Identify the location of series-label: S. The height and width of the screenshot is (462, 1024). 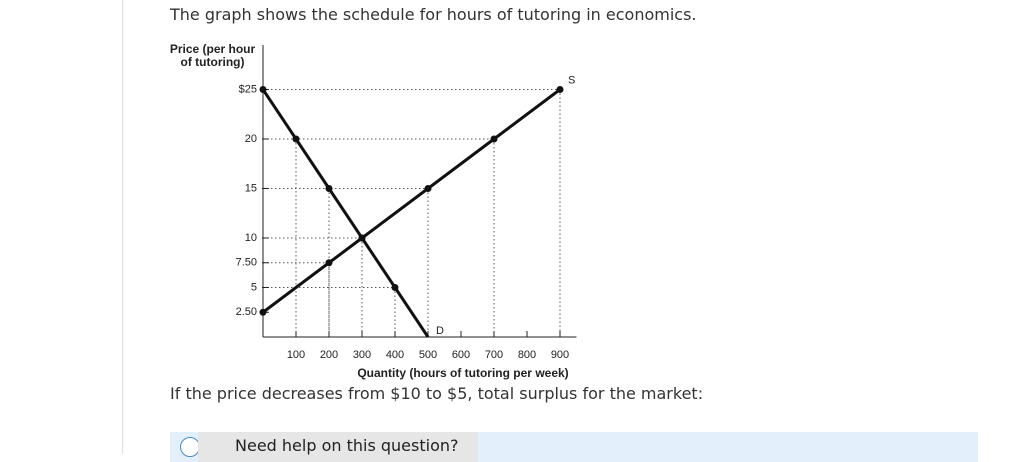
(571, 80).